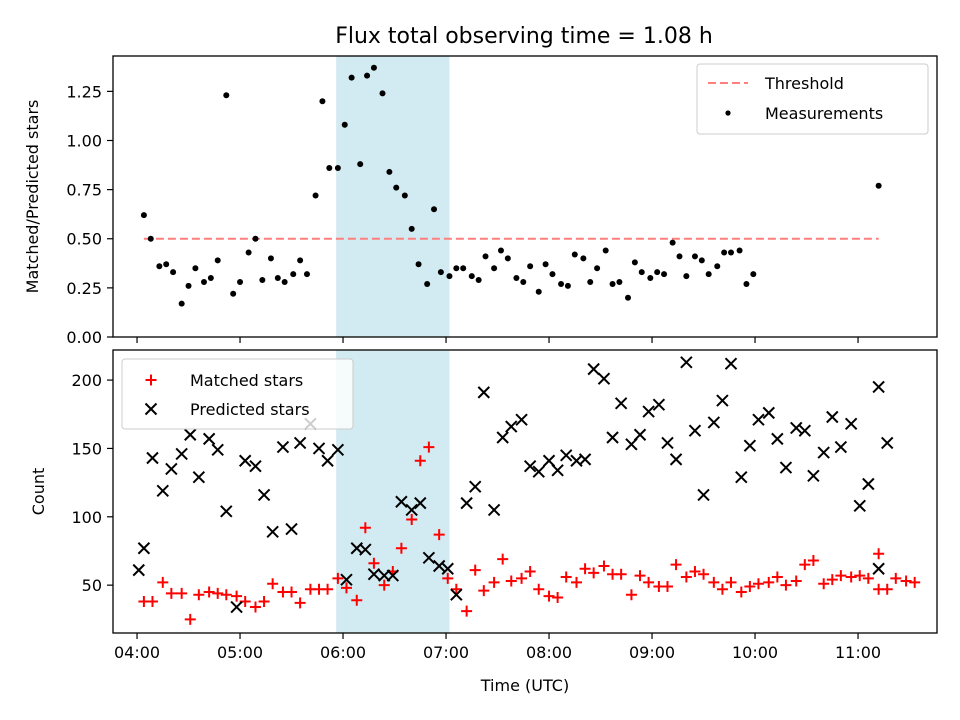 The image size is (960, 720). What do you see at coordinates (524, 36) in the screenshot?
I see `chart-title: Flux total observing time = 1.08 h` at bounding box center [524, 36].